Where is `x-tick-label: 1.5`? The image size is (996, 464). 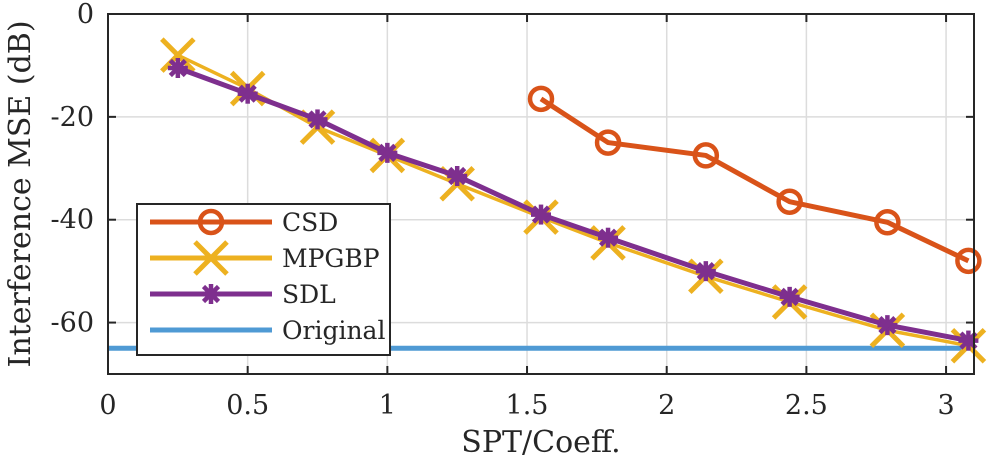 x-tick-label: 1.5 is located at coordinates (527, 405).